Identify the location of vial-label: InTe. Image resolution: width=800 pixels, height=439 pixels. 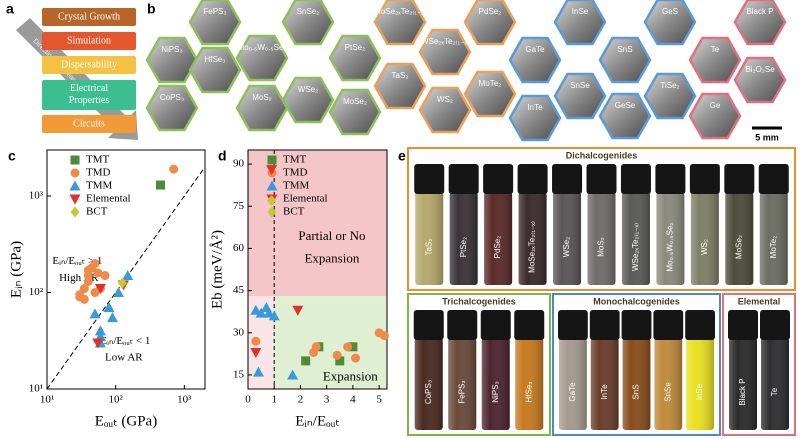
(604, 392).